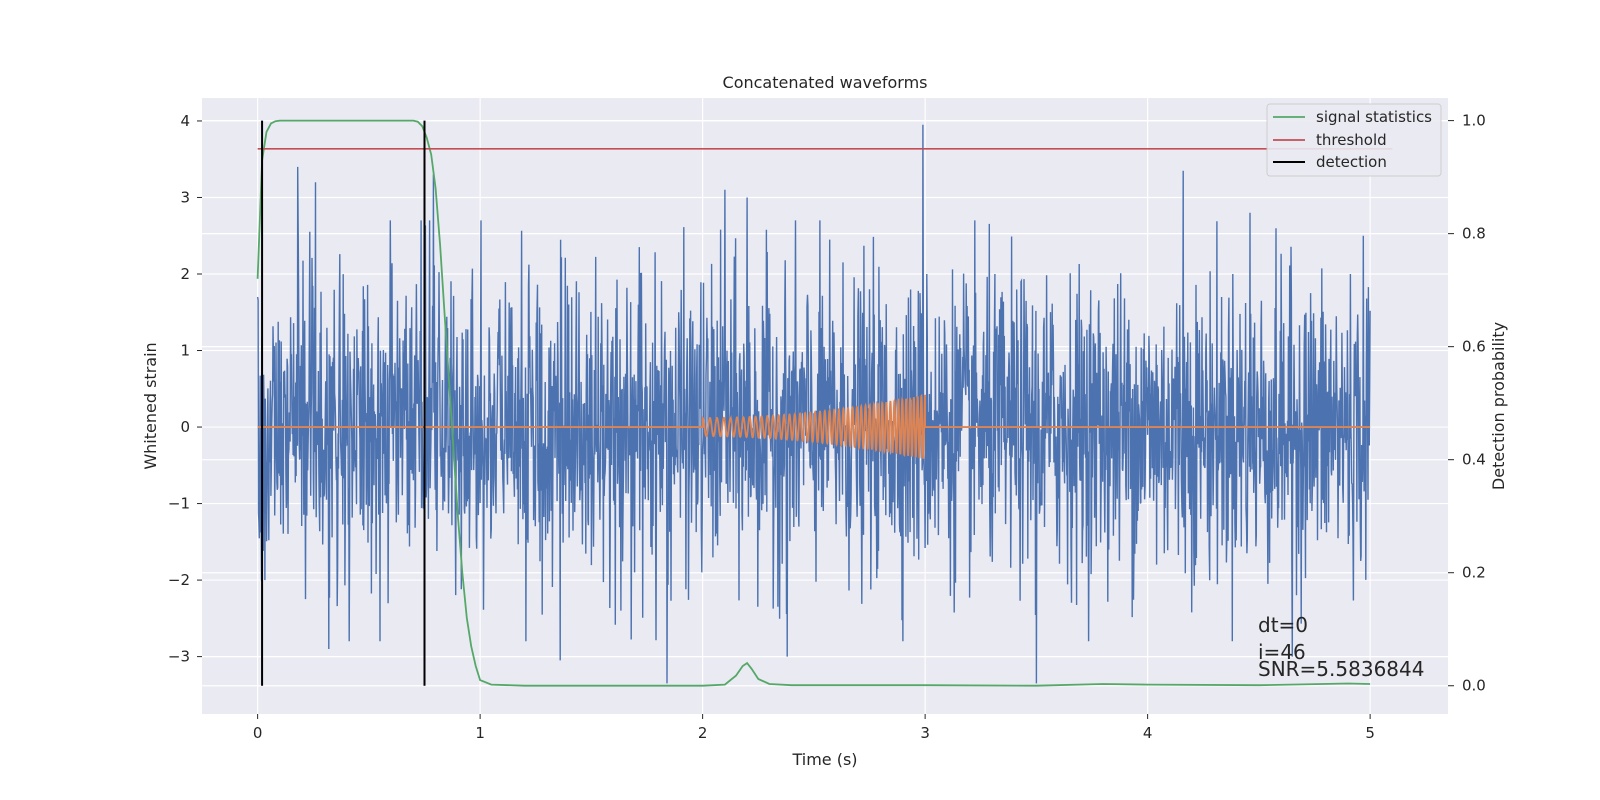  I want to click on y-tick-label: 0, so click(185, 427).